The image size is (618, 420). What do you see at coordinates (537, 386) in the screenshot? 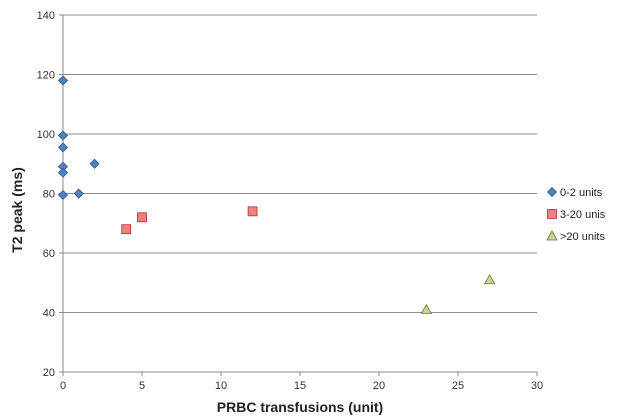
I see `x-tick-label: 30` at bounding box center [537, 386].